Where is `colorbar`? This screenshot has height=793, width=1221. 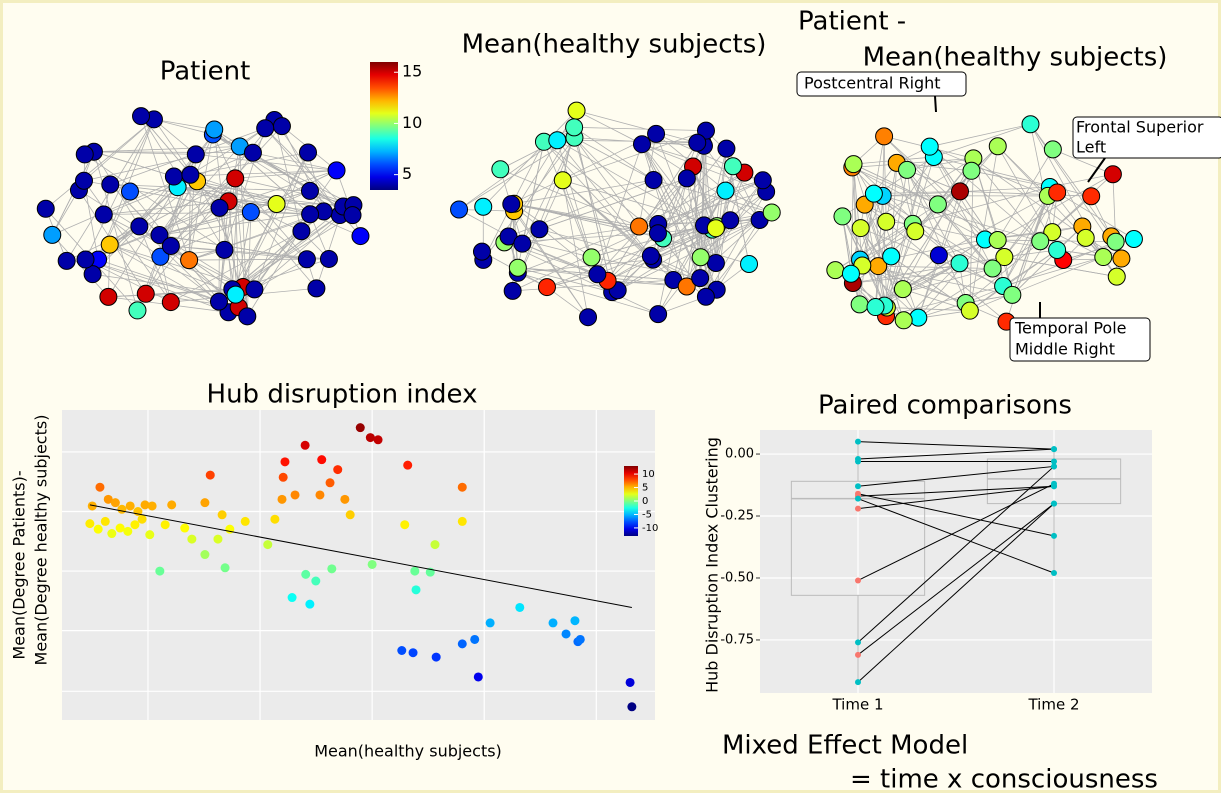
colorbar is located at coordinates (631, 501).